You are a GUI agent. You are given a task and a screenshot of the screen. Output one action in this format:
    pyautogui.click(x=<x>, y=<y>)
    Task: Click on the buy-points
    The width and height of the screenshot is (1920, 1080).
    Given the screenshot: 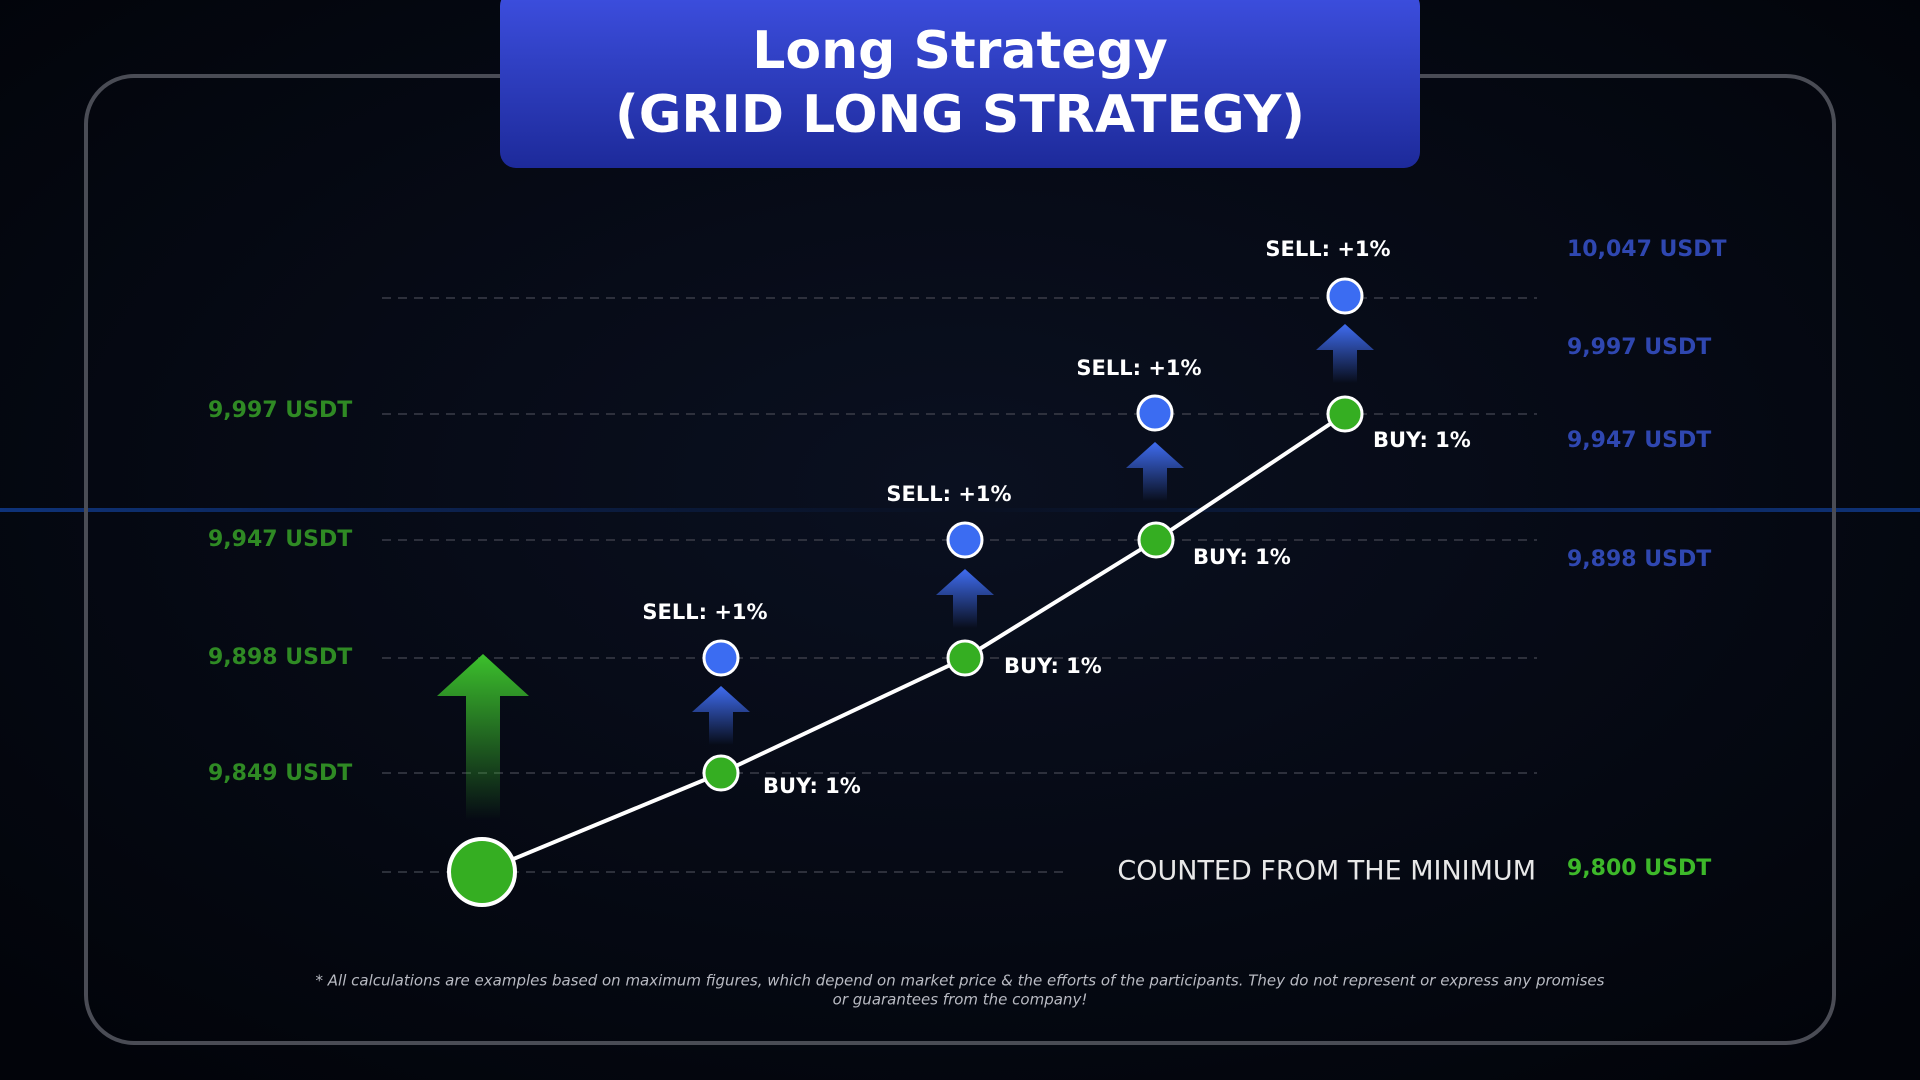 What is the action you would take?
    pyautogui.click(x=1033, y=593)
    